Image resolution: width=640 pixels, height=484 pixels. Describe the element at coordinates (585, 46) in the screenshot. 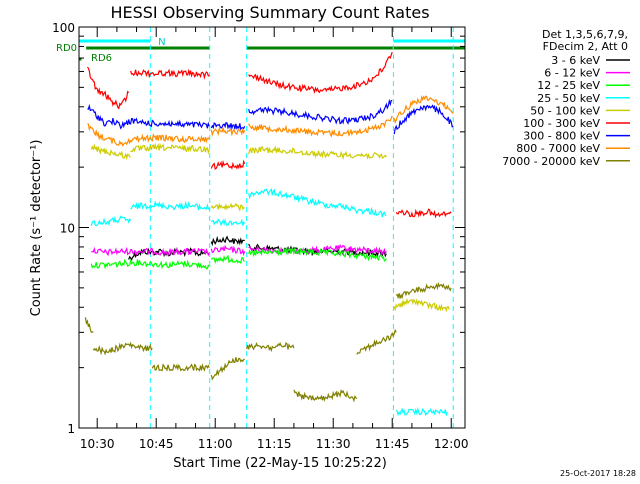

I see `legend-header-line: FDecim 2, Att 0` at that location.